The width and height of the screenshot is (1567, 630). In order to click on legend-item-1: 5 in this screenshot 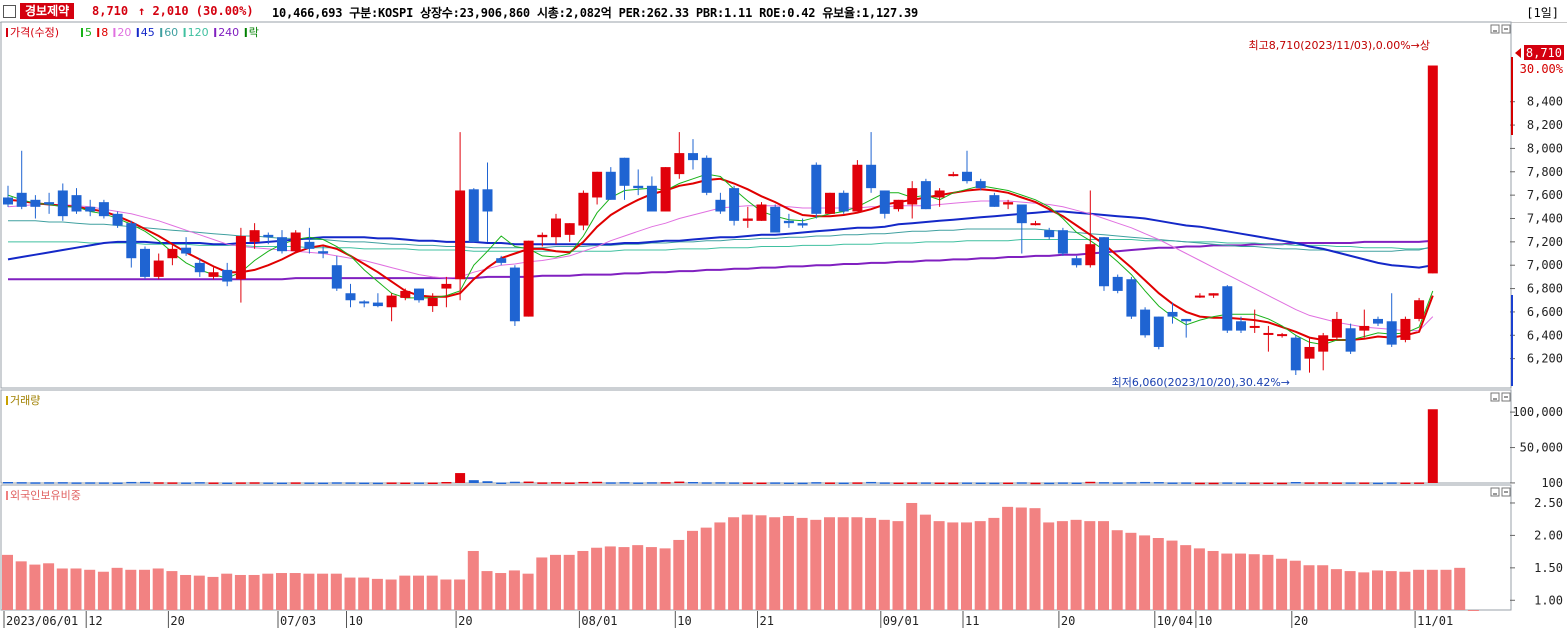, I will do `click(88, 32)`.